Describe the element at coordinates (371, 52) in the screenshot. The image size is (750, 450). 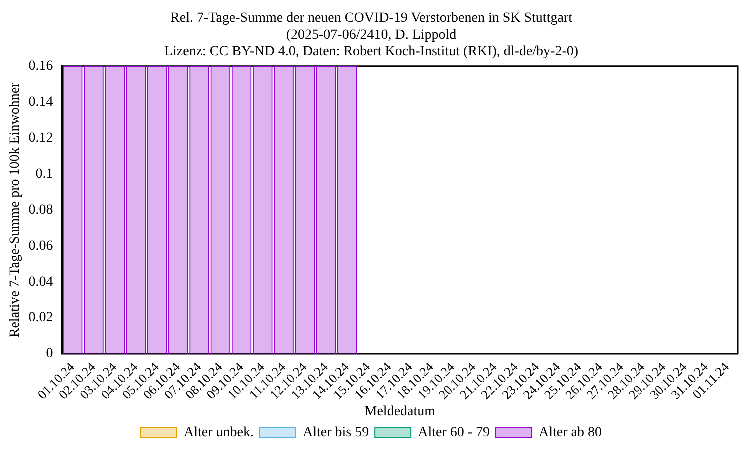
I see `text: Lizenz: CC BY-ND 4.0, Daten: Robert Koch-Institut (RKI), dl-de/by-2-0)` at that location.